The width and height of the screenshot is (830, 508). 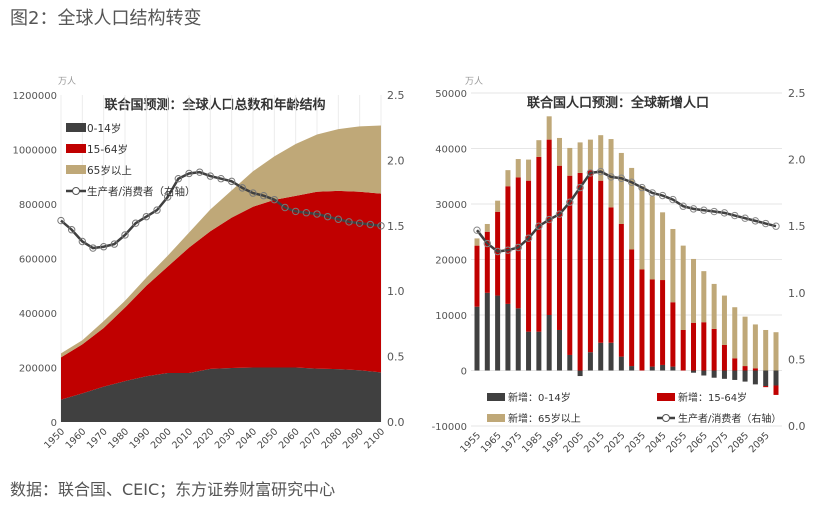 What do you see at coordinates (38, 205) in the screenshot?
I see `y-tick-label: 800000` at bounding box center [38, 205].